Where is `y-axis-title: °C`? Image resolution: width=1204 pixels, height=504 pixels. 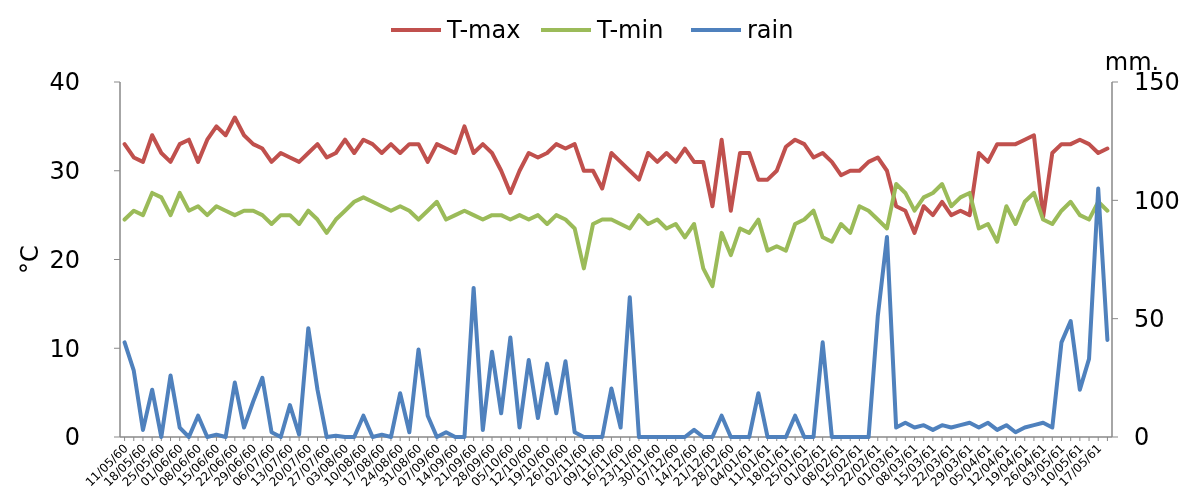
y-axis-title: °C is located at coordinates (30, 259).